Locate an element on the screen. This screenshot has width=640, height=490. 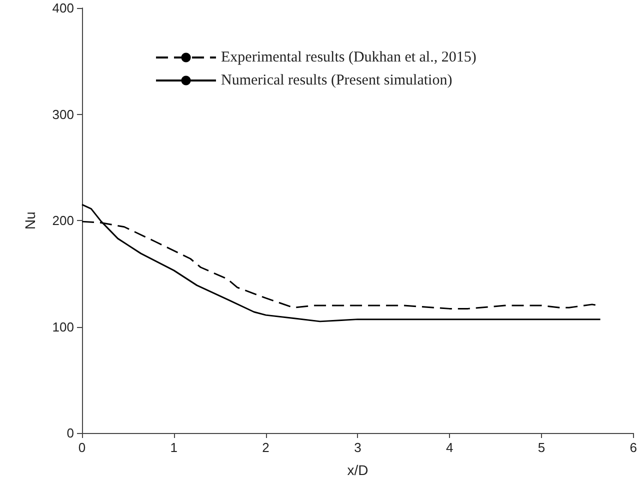
x-axis-title: x/D is located at coordinates (357, 470).